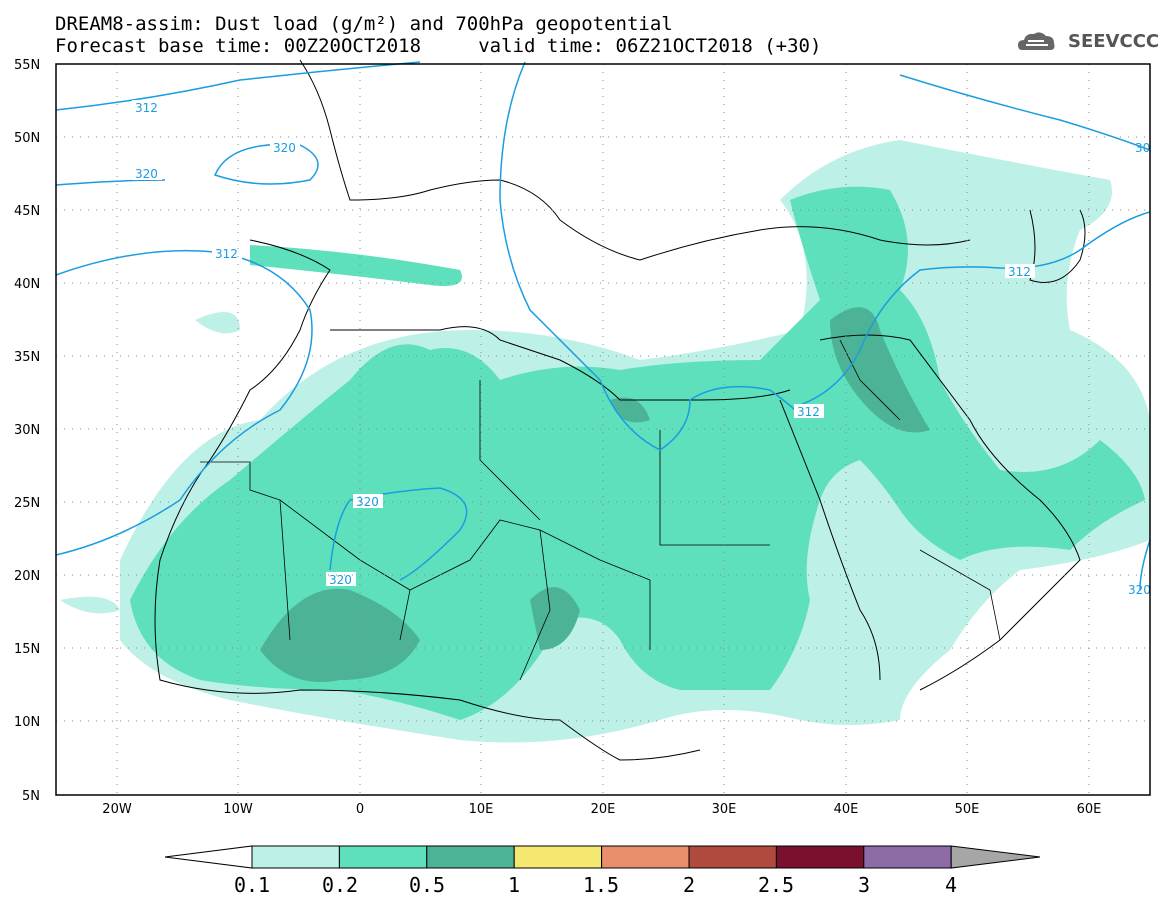 Image resolution: width=1165 pixels, height=907 pixels. Describe the element at coordinates (427, 885) in the screenshot. I see `colorbar-label: 0.5` at that location.